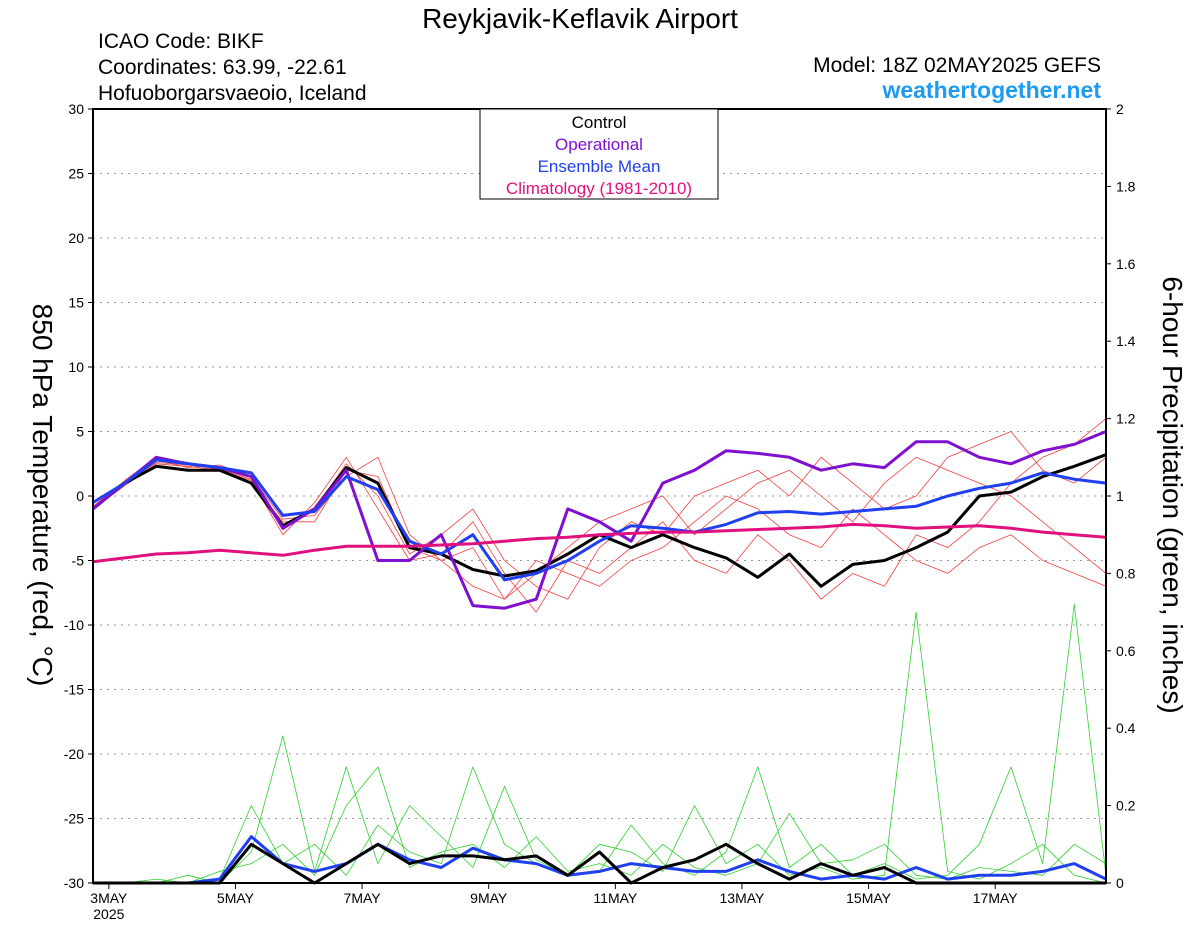 This screenshot has height=927, width=1200. I want to click on y2-tick-label: 1.4, so click(1126, 341).